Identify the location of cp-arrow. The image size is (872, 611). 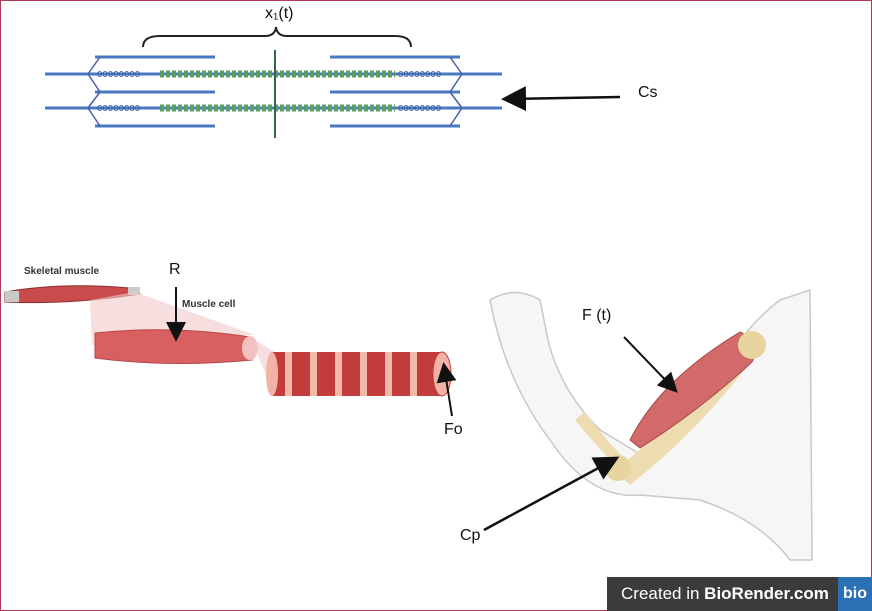
(551, 494).